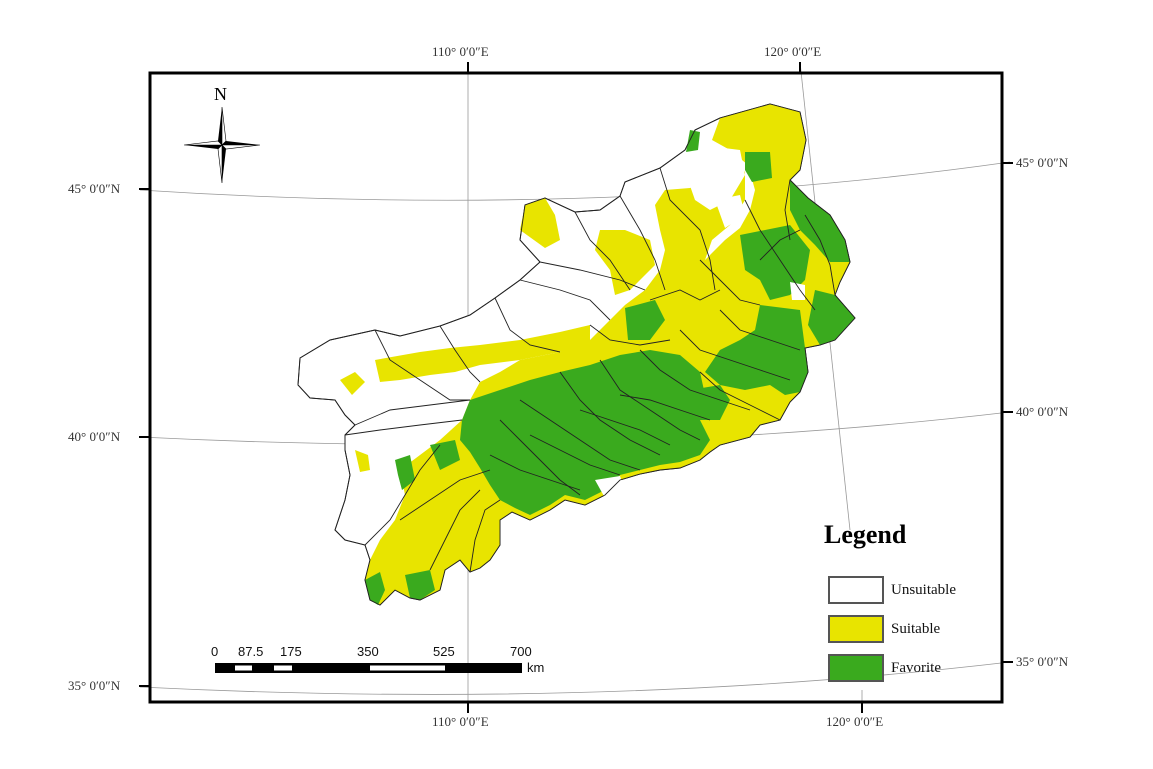  I want to click on lat-label-right-45: 45° 0′0″N, so click(1042, 162).